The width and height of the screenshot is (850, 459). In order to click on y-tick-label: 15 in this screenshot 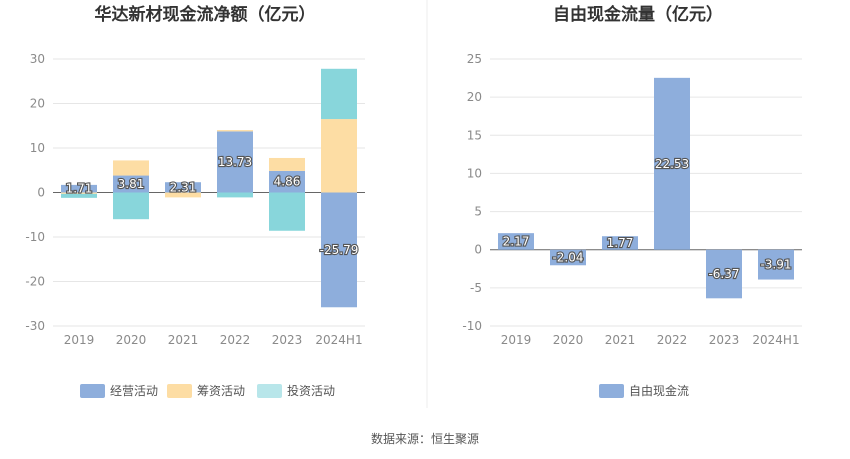, I will do `click(474, 135)`.